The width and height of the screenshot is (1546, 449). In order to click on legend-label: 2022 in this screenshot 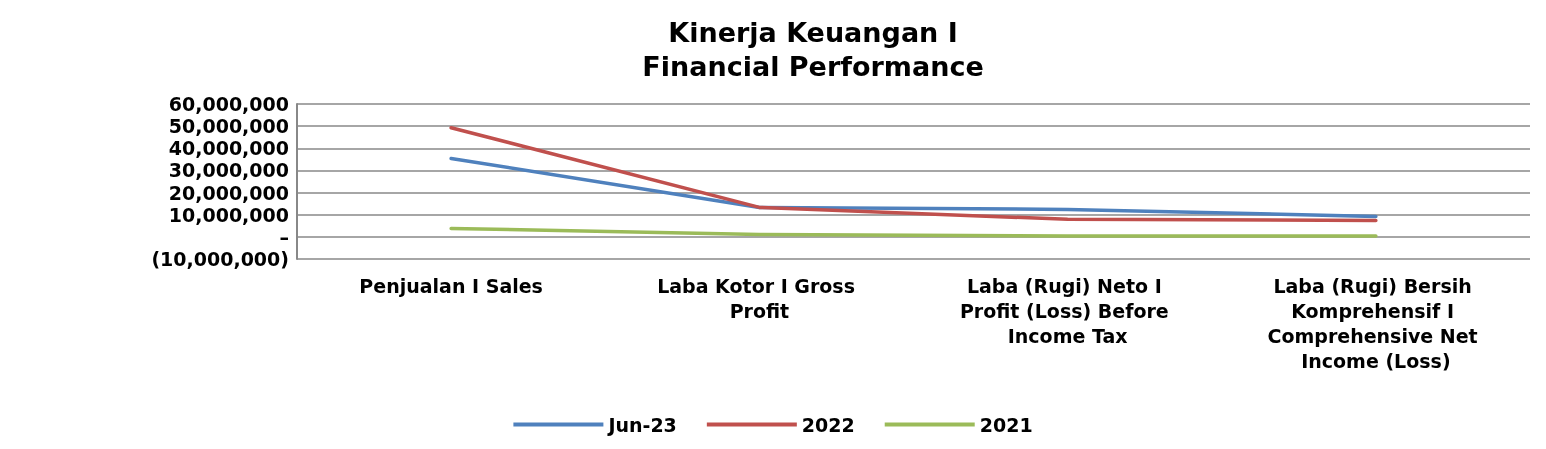, I will do `click(828, 424)`.